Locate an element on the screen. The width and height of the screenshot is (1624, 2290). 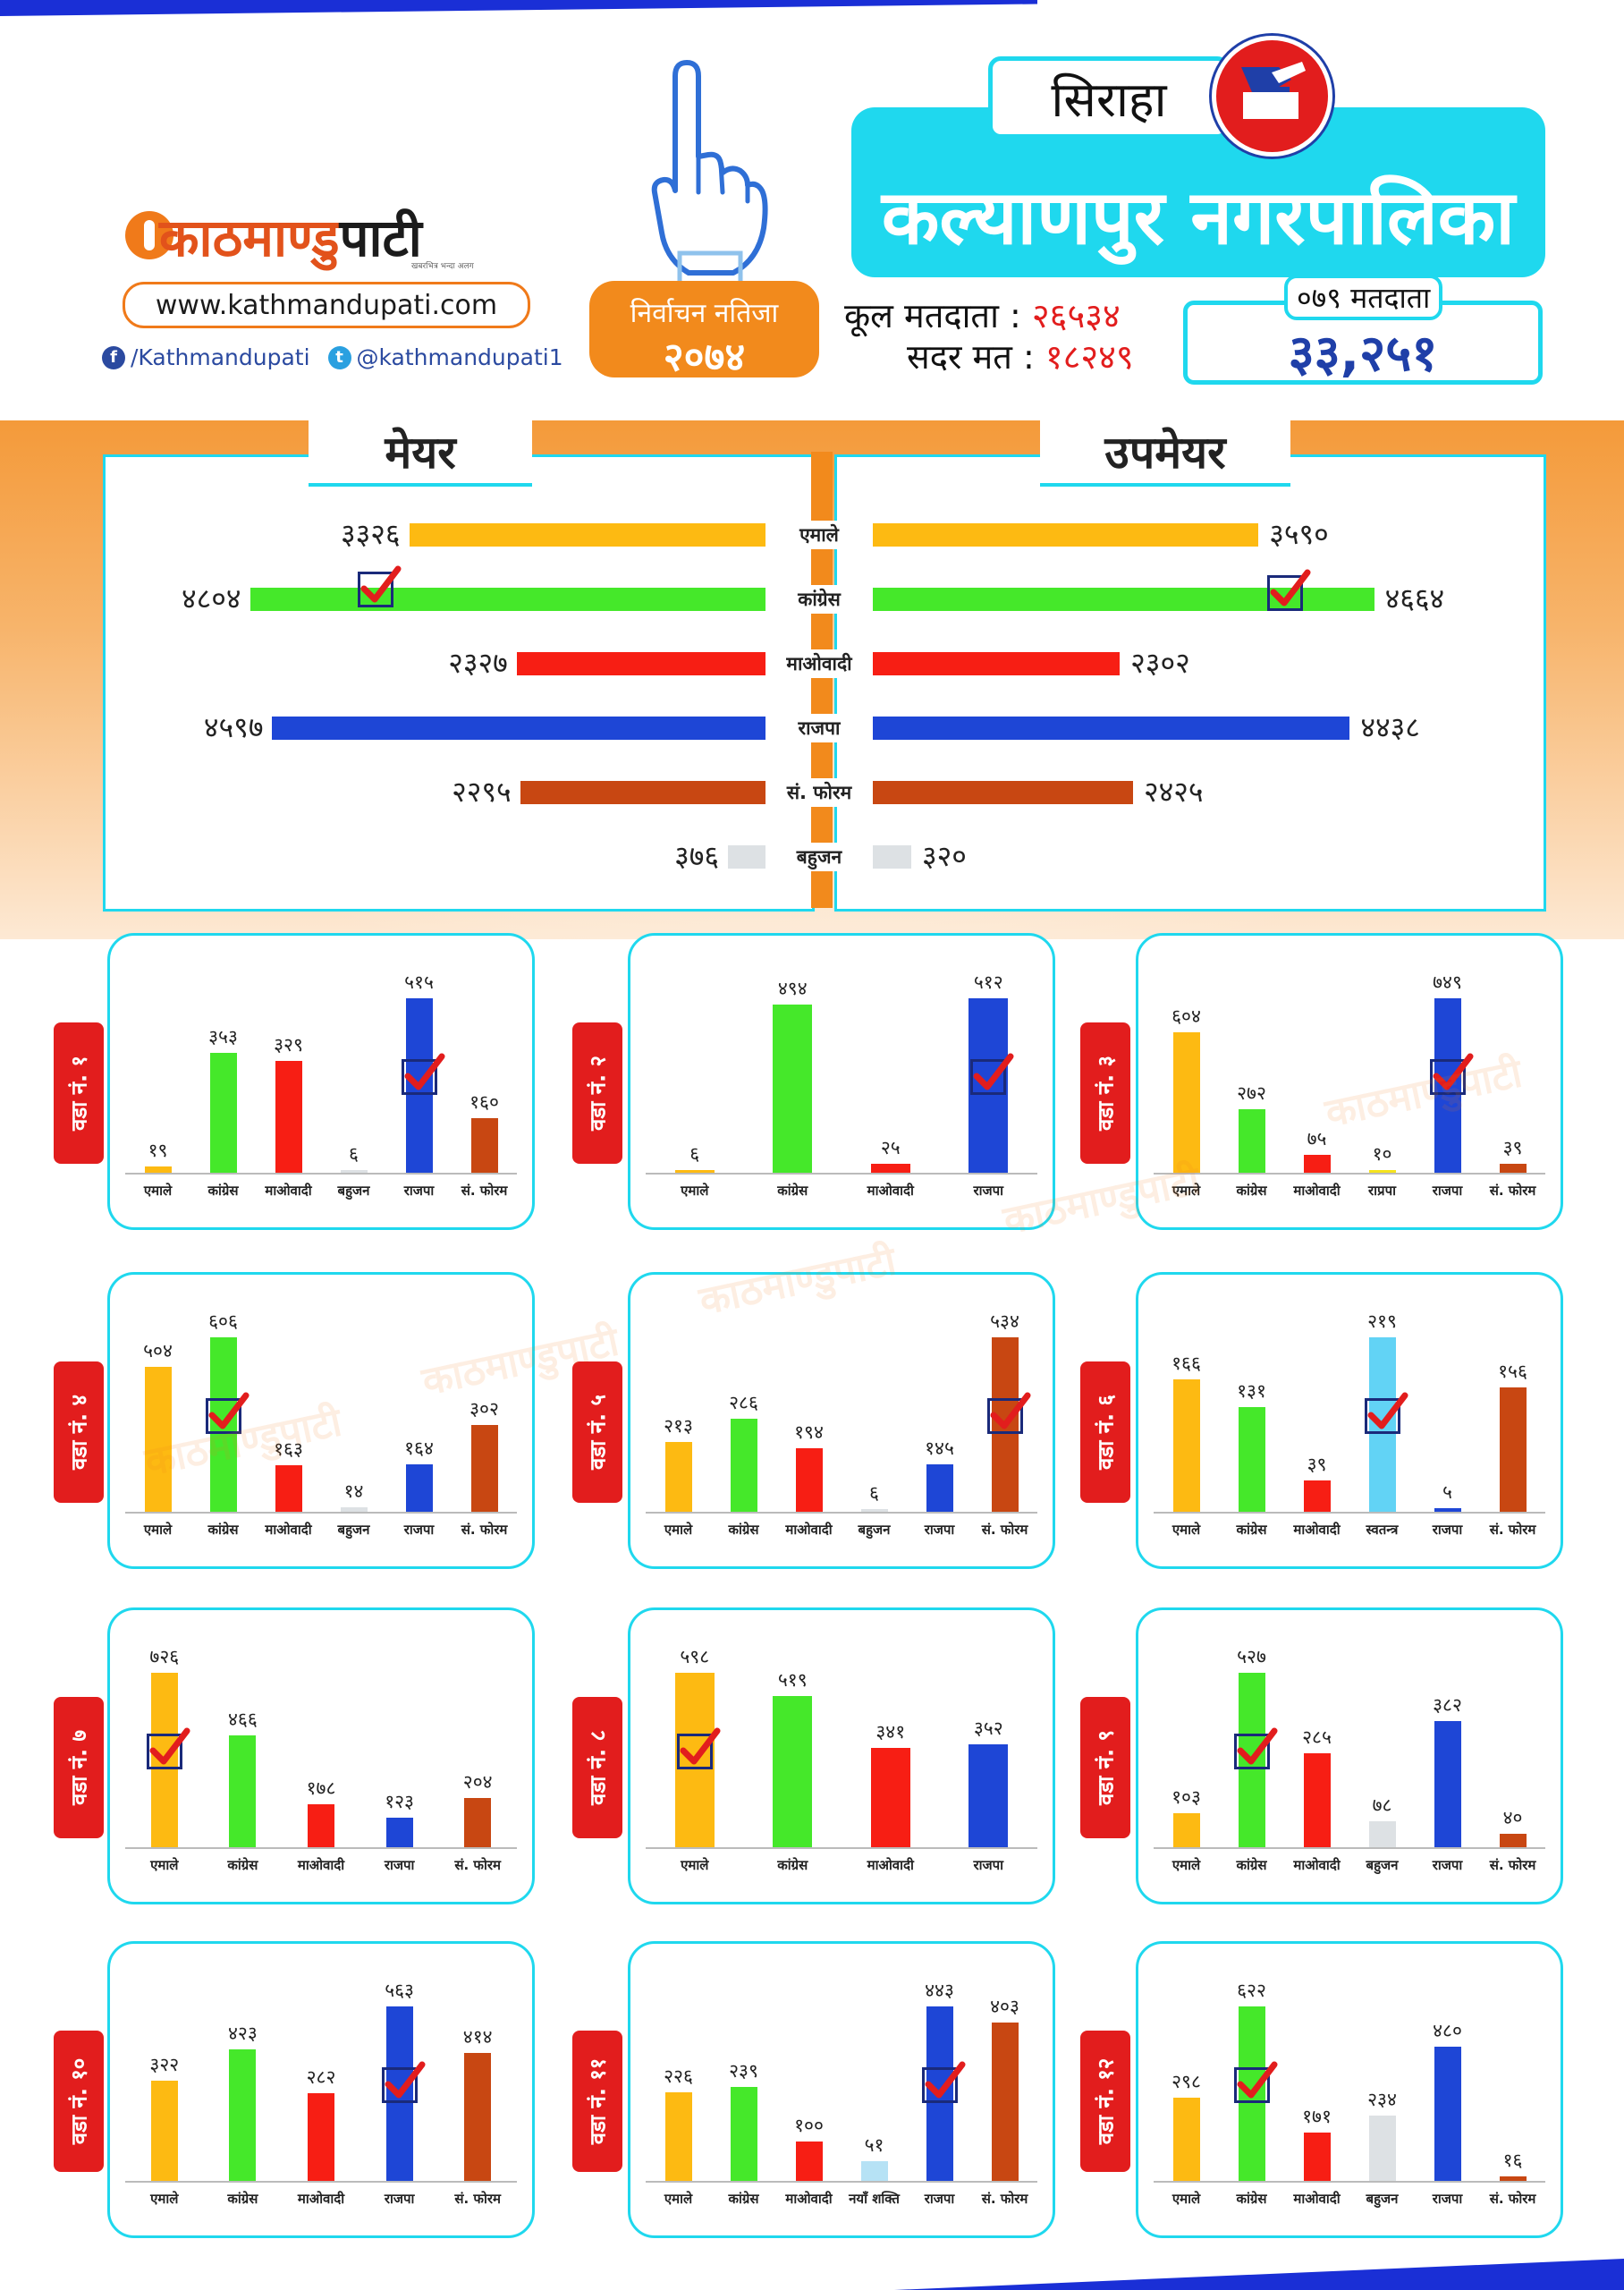
mayor-value-label: ३३२६ is located at coordinates (371, 534).